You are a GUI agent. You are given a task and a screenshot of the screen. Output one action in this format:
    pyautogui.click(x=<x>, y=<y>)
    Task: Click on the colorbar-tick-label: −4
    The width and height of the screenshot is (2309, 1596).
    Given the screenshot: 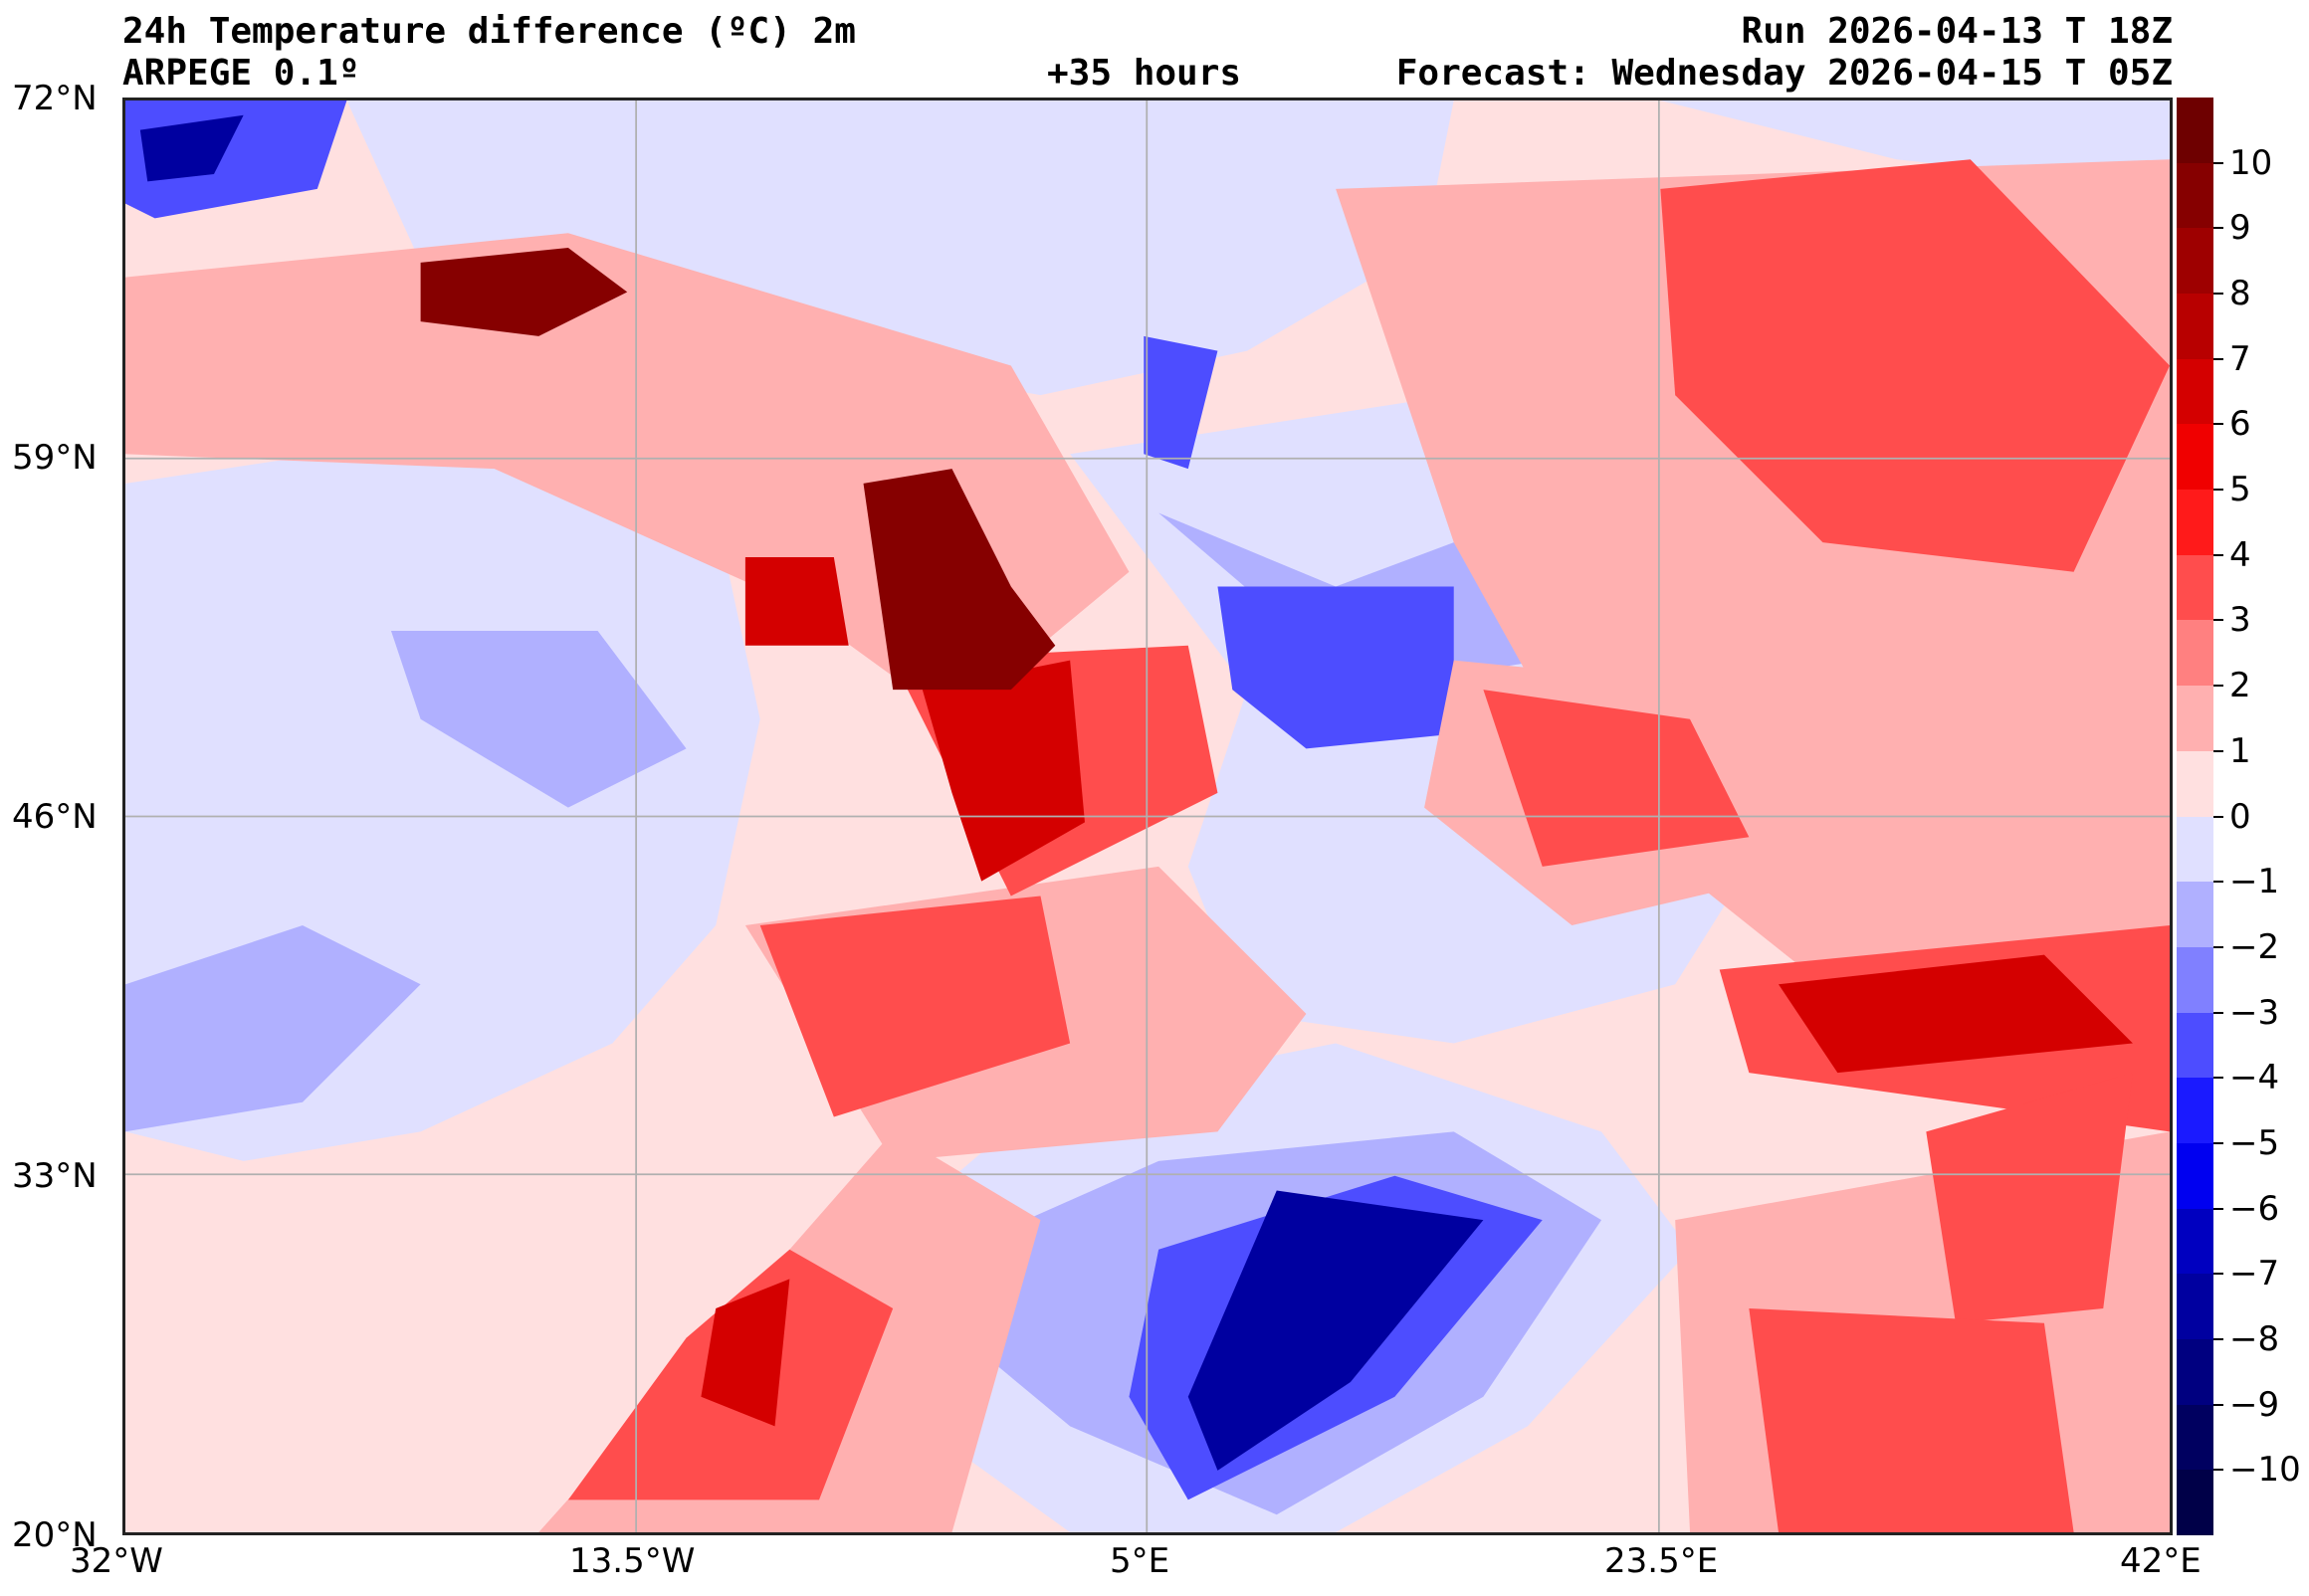 What is the action you would take?
    pyautogui.click(x=2254, y=1078)
    